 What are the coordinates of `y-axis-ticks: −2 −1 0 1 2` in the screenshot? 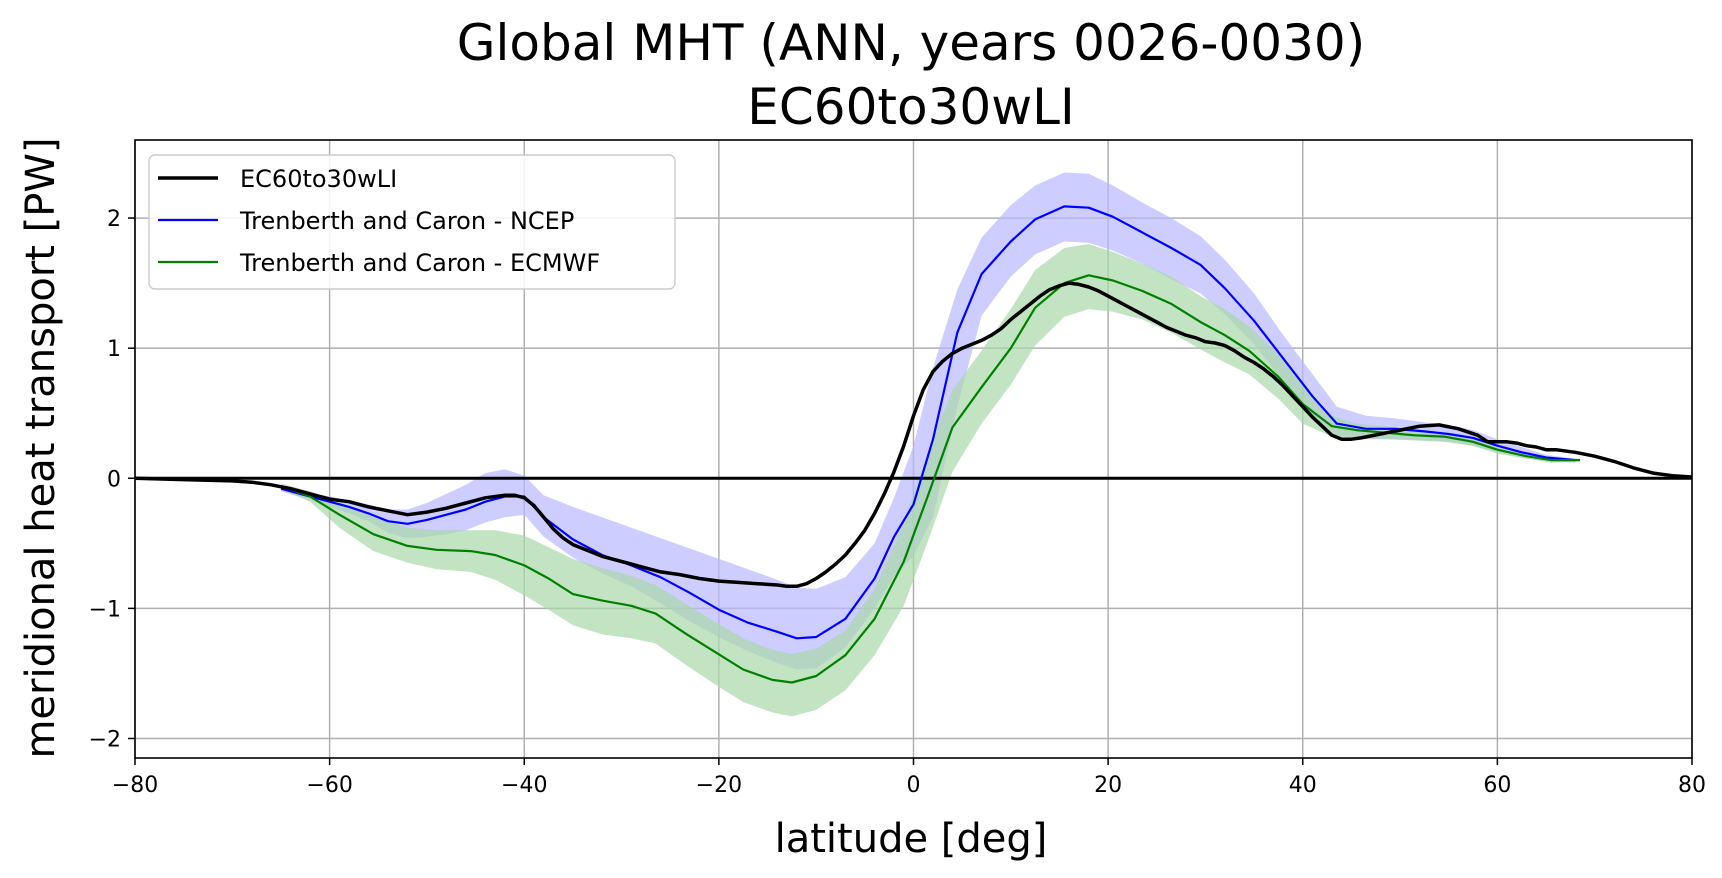 It's located at (112, 479).